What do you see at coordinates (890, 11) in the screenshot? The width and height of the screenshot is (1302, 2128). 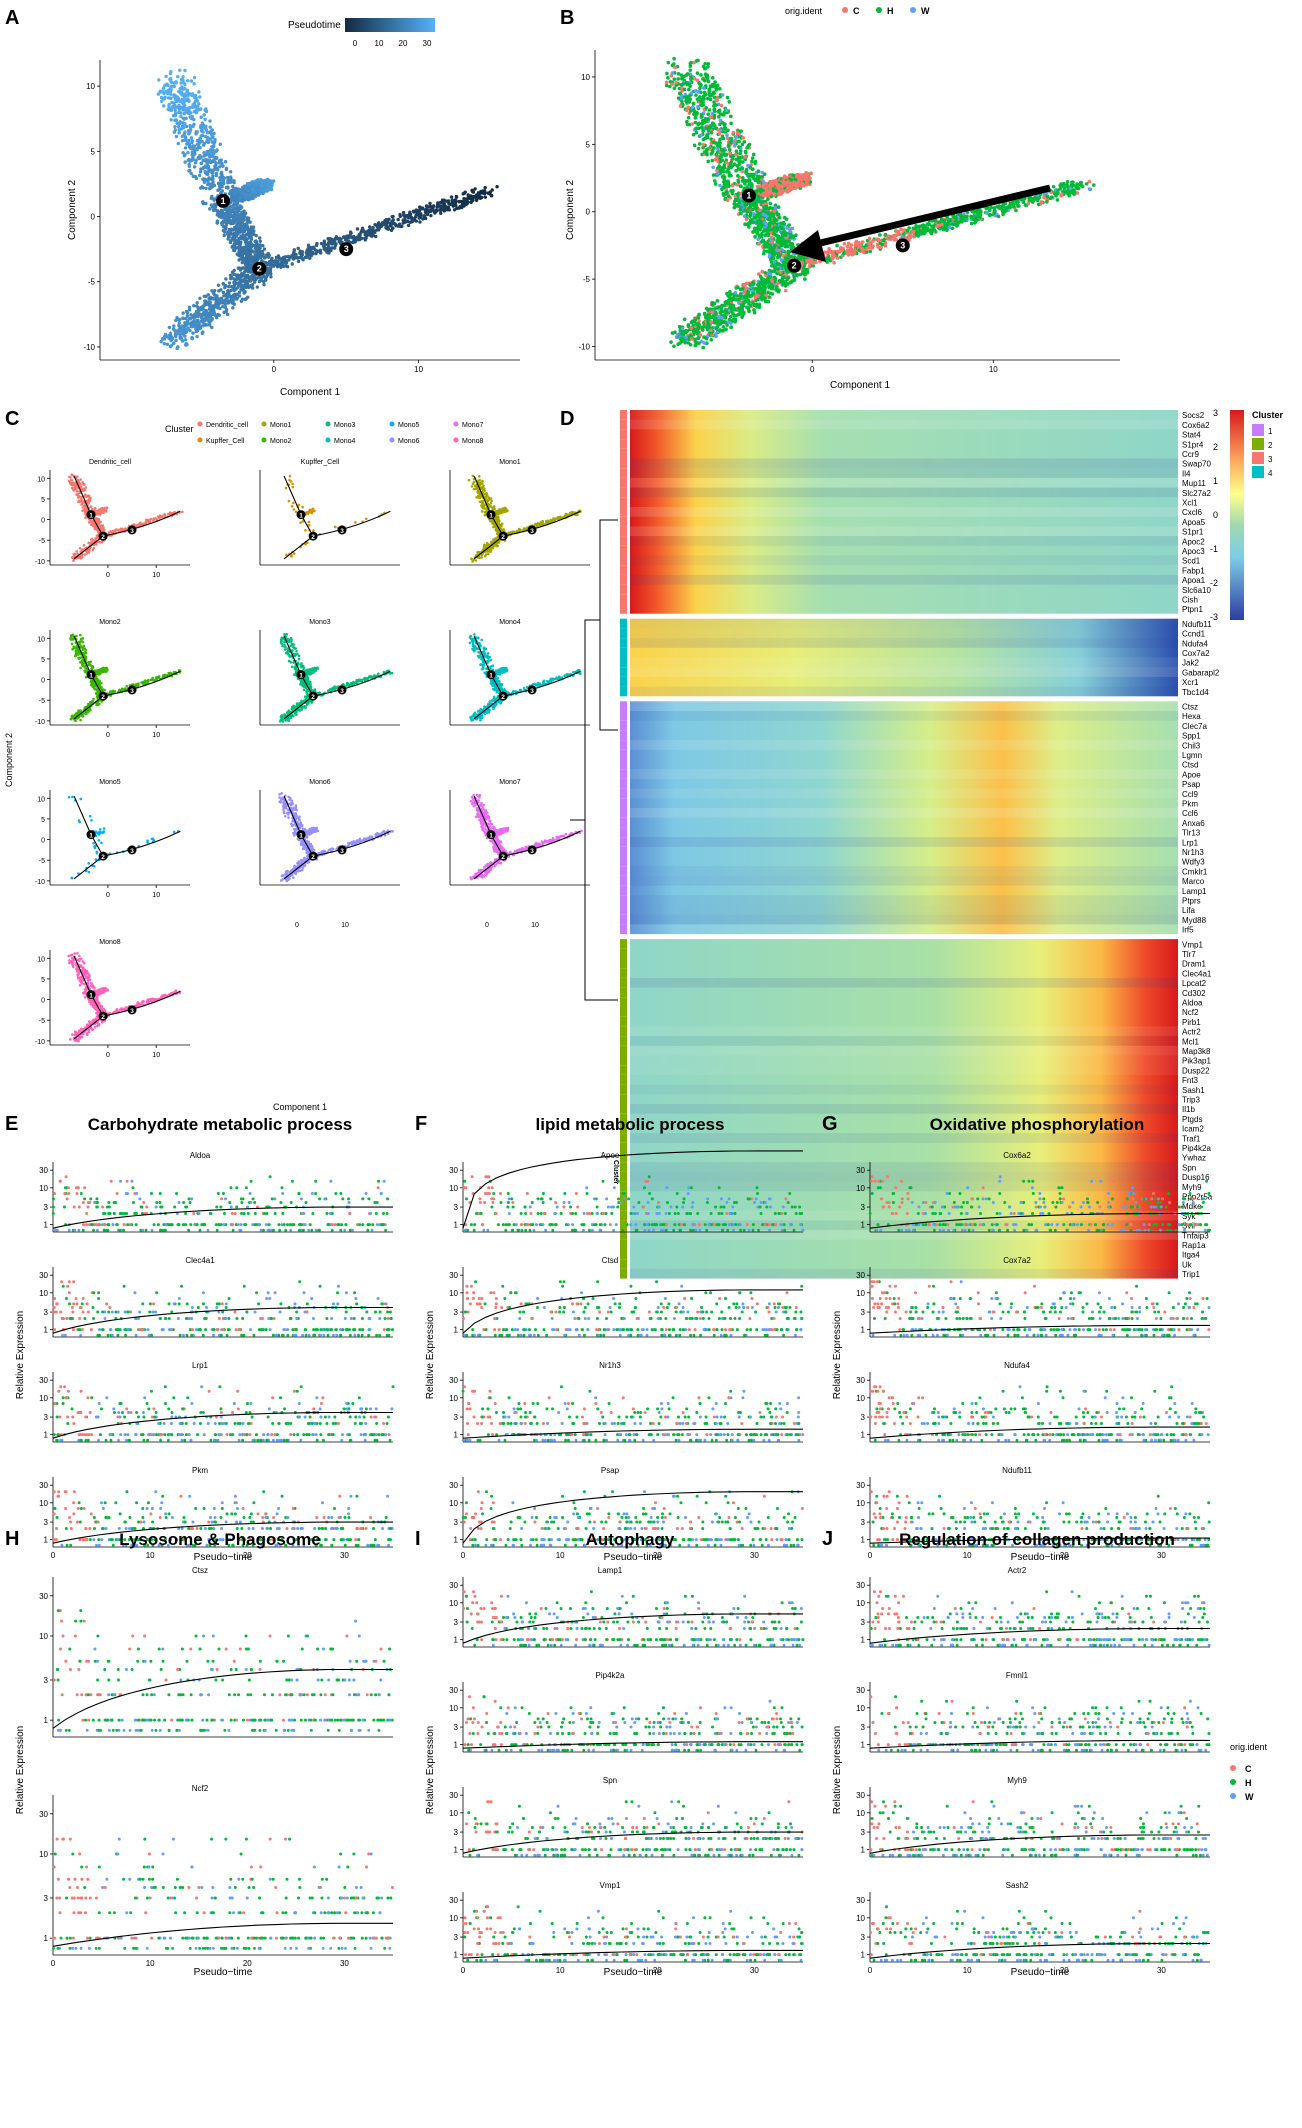 I see `legend-label: H` at bounding box center [890, 11].